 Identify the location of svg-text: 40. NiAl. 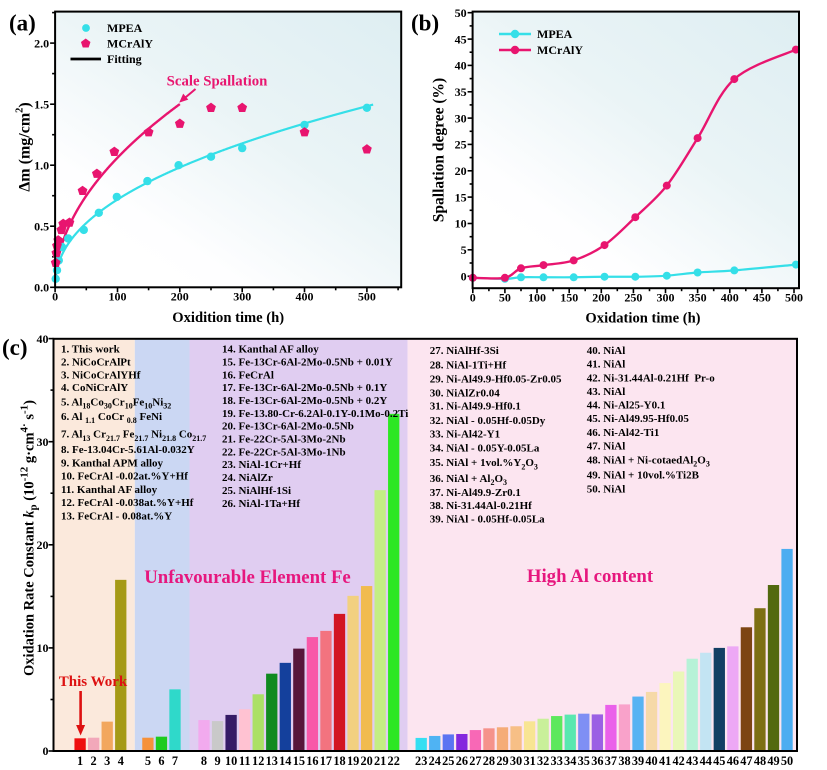
(606, 351).